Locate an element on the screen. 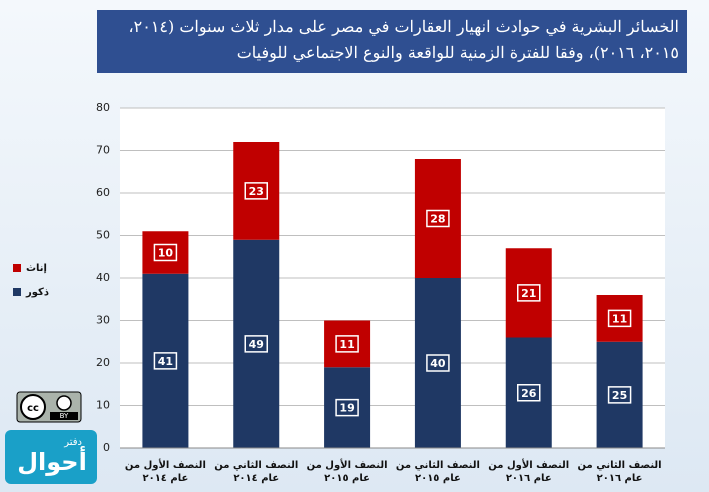 This screenshot has height=492, width=709. brand-logo: دفتر أحوال is located at coordinates (51, 457).